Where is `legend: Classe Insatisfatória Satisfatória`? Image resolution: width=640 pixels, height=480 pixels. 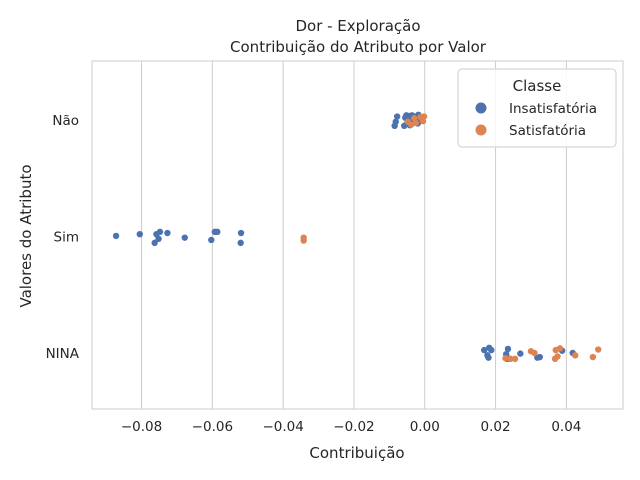
legend: Classe Insatisfatória Satisfatória is located at coordinates (537, 108).